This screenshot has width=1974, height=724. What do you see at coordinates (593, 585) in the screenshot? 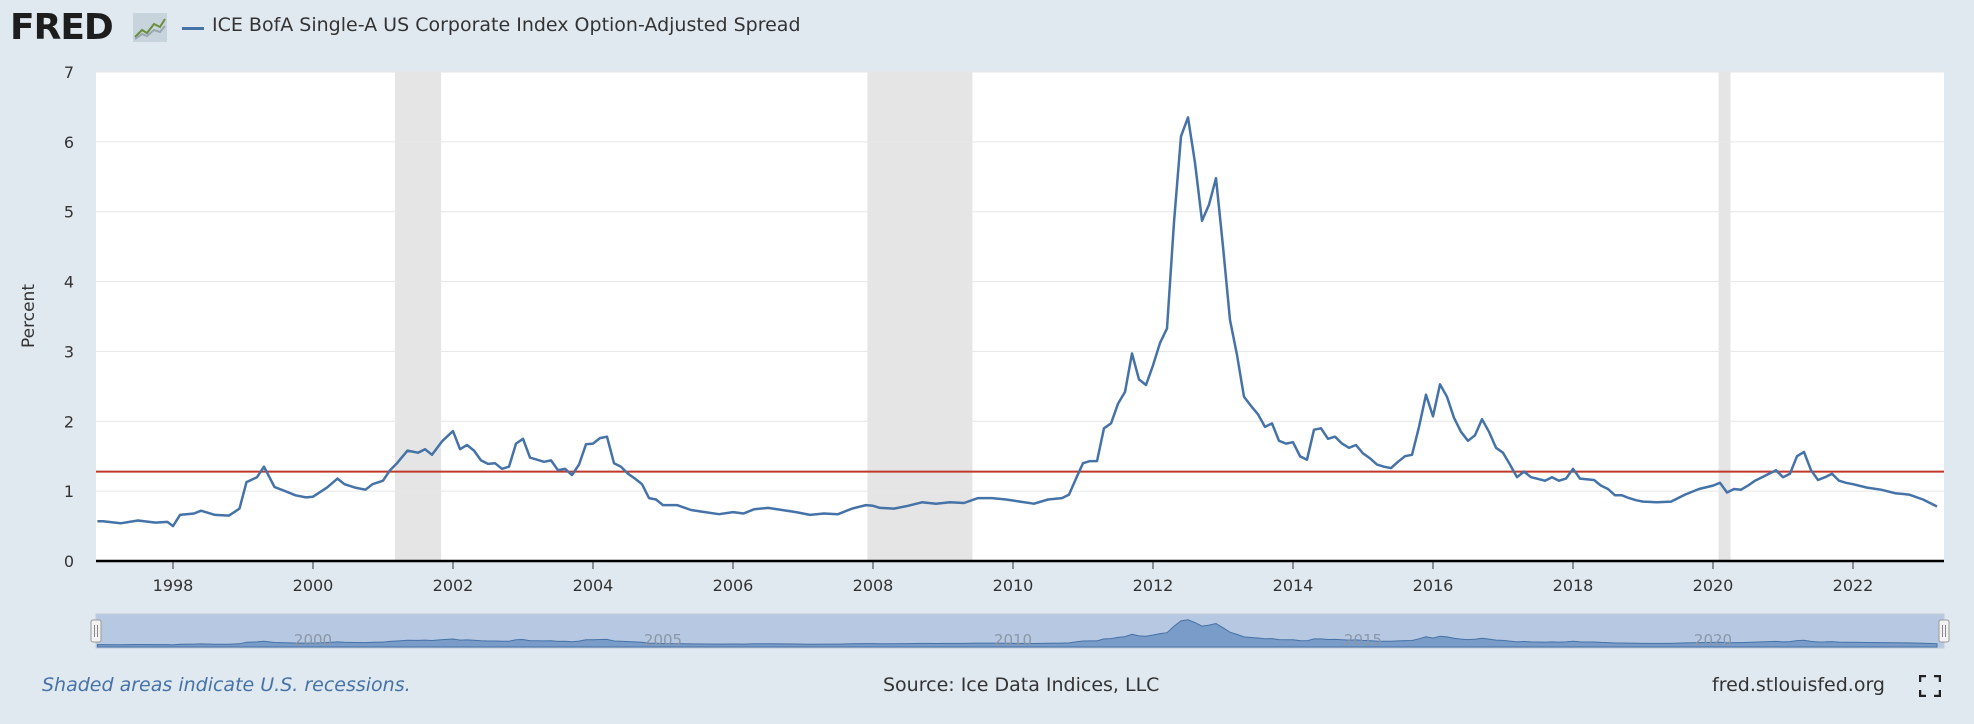
I see `x-tick-label: 2004` at bounding box center [593, 585].